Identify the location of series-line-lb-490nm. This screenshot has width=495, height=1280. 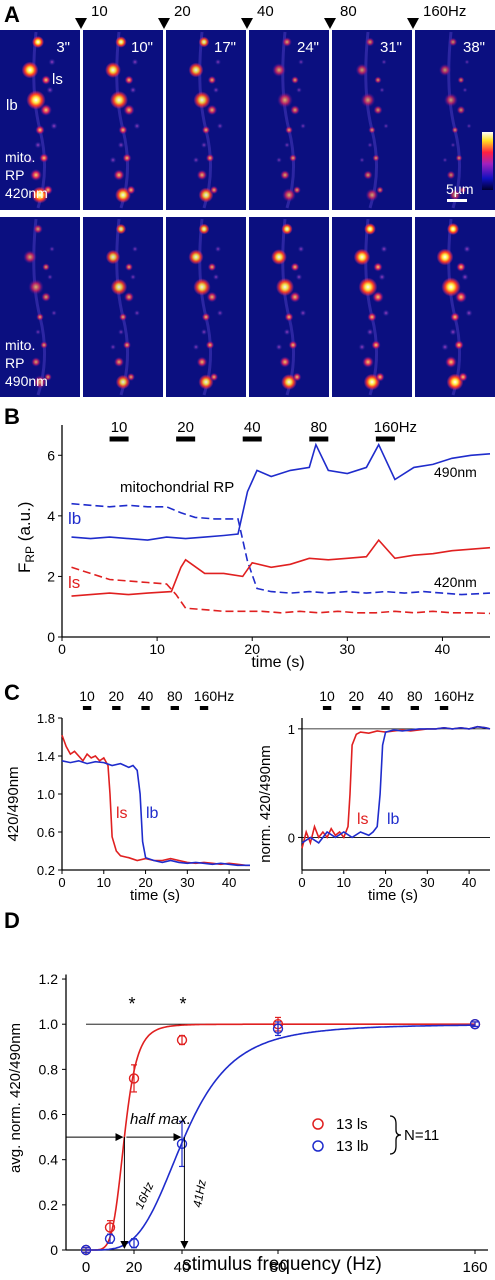
(281, 491).